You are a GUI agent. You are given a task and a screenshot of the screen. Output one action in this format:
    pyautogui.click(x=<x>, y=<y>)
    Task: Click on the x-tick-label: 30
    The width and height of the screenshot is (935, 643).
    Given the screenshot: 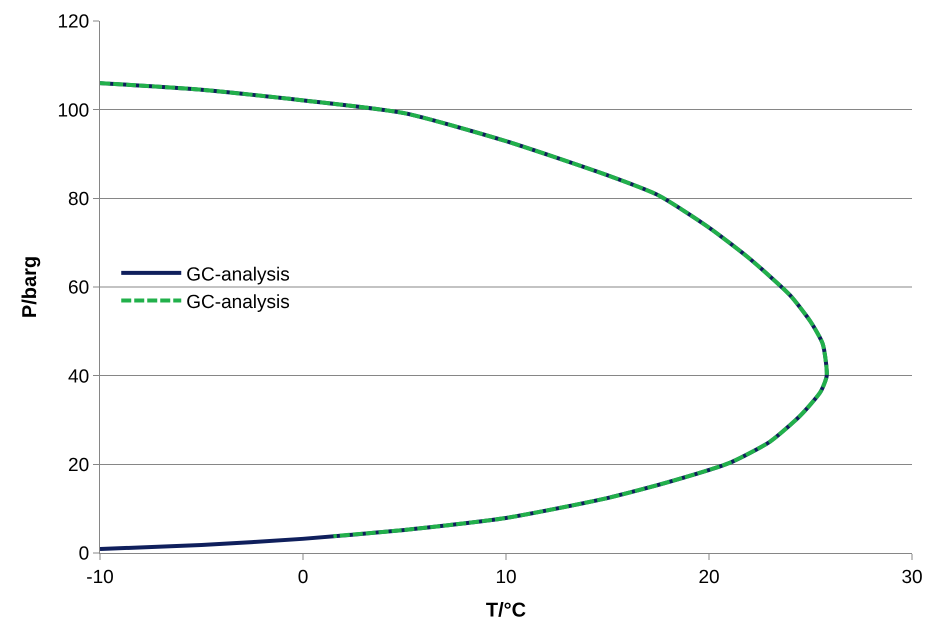 What is the action you would take?
    pyautogui.click(x=912, y=577)
    